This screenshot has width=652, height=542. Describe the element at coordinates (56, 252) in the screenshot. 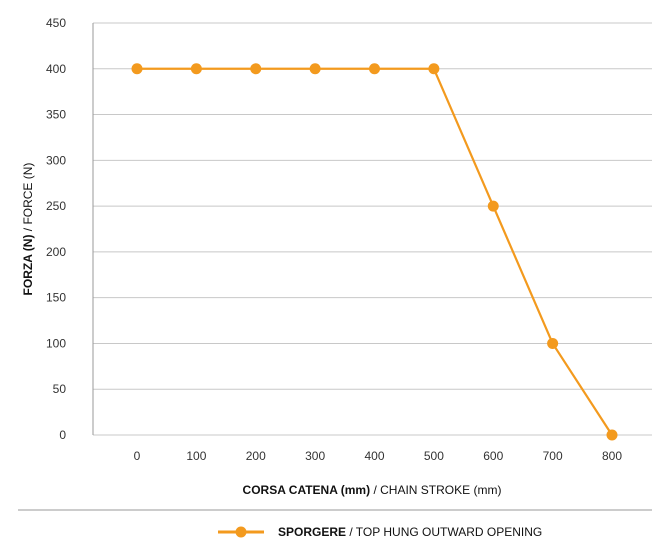

I see `y-tick-label: 200` at that location.